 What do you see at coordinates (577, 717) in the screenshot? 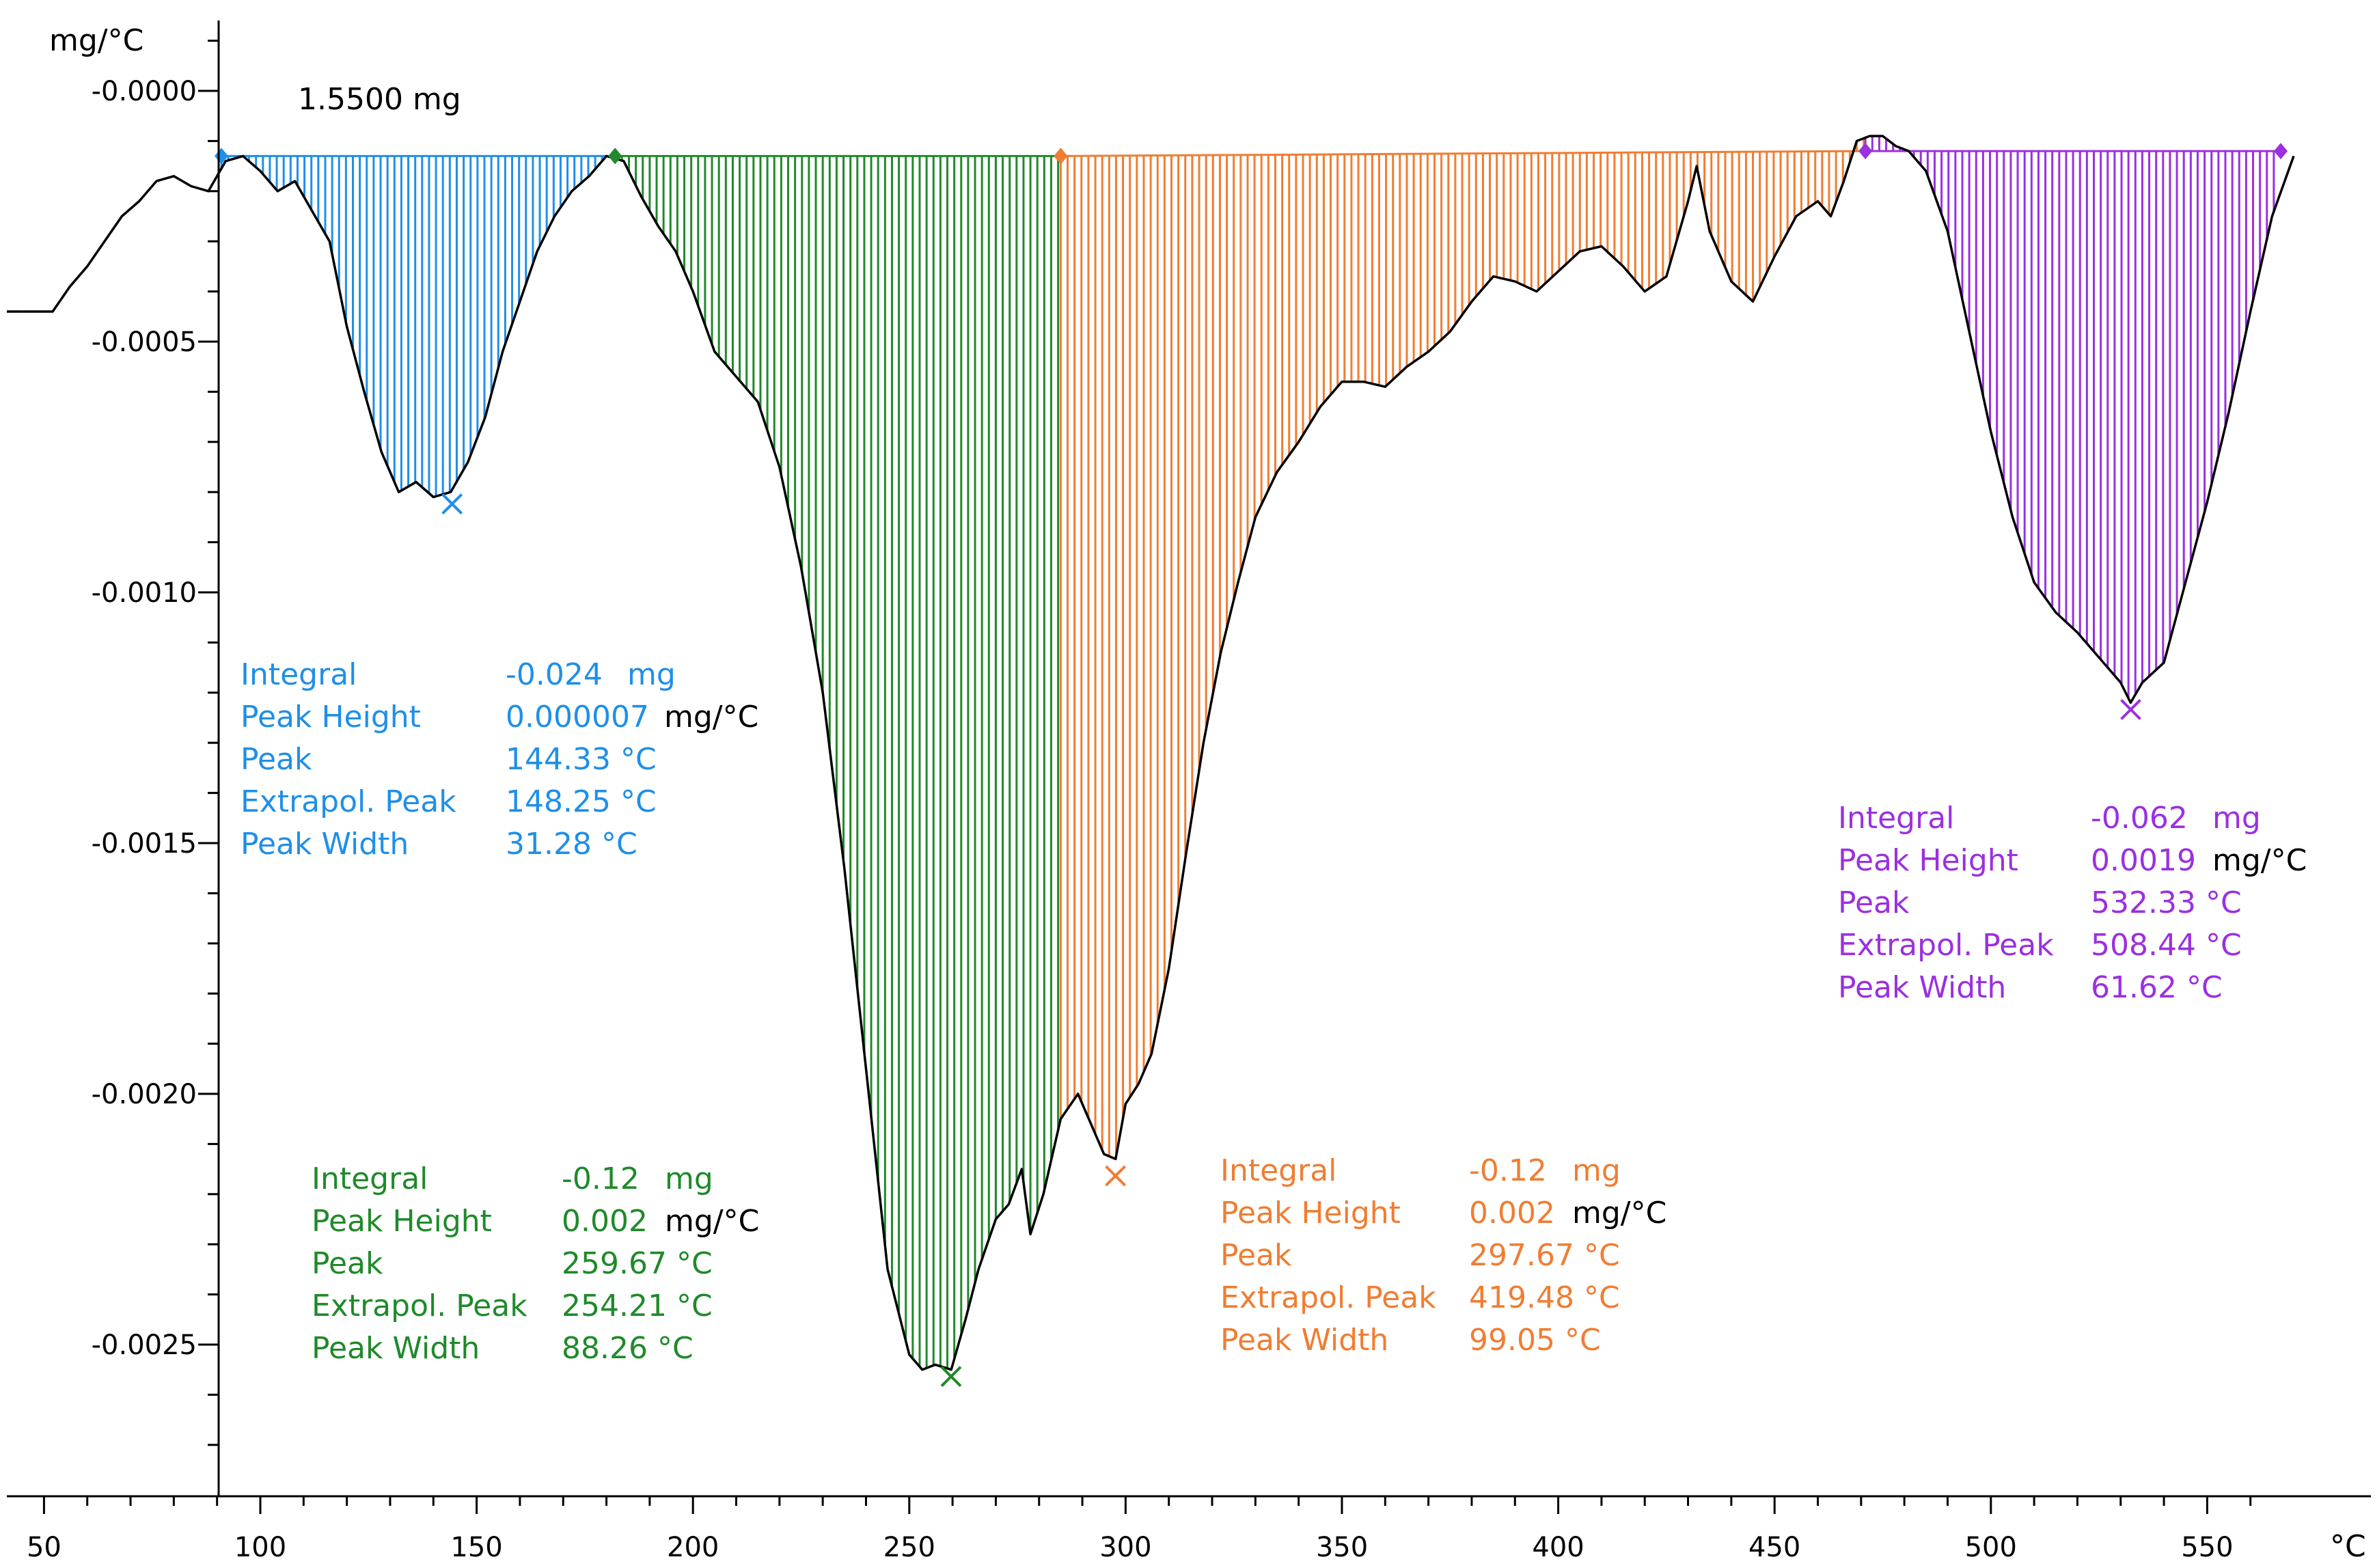
I see `peak-height-value: 0.000007` at bounding box center [577, 717].